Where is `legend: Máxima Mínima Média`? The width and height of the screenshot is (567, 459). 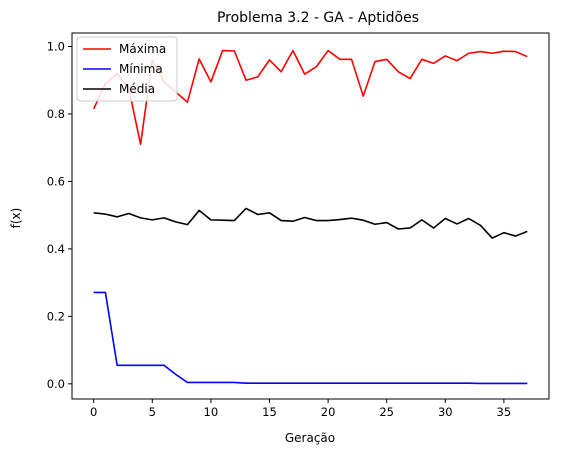
legend: Máxima Mínima Média is located at coordinates (127, 69).